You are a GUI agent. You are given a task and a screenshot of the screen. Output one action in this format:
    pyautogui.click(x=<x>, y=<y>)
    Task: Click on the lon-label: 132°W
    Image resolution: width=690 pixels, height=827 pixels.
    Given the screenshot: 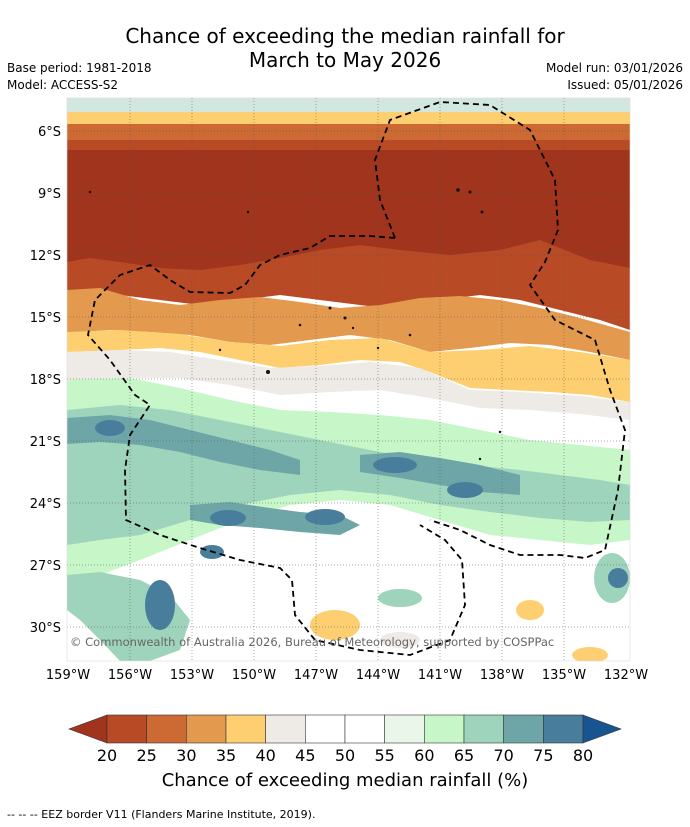 What is the action you would take?
    pyautogui.click(x=626, y=675)
    